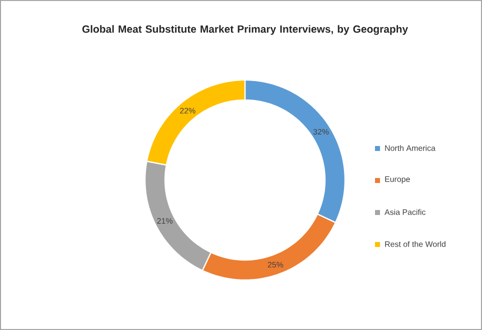  Describe the element at coordinates (245, 30) in the screenshot. I see `chart-title: Global Meat Substitute Market Primary Interviews, by Geography` at that location.